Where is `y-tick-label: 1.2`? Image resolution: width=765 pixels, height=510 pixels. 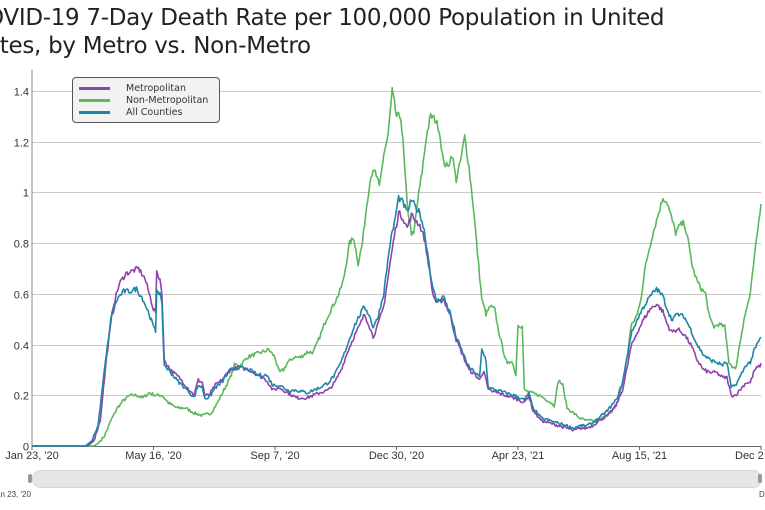
y-tick-label: 1.2 is located at coordinates (21, 144).